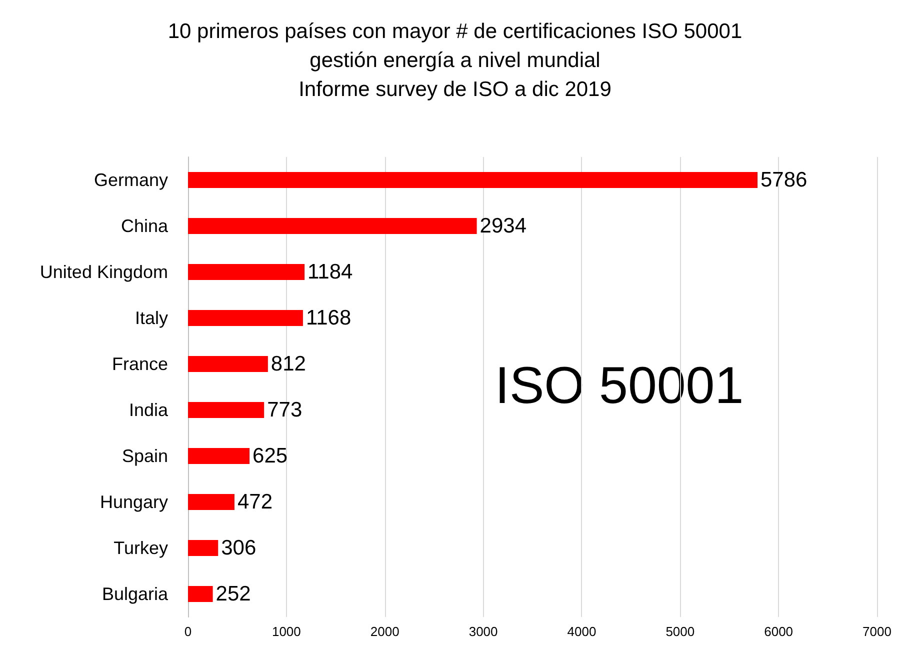 The width and height of the screenshot is (910, 660). Describe the element at coordinates (145, 456) in the screenshot. I see `y-tick-label: Spain` at that location.